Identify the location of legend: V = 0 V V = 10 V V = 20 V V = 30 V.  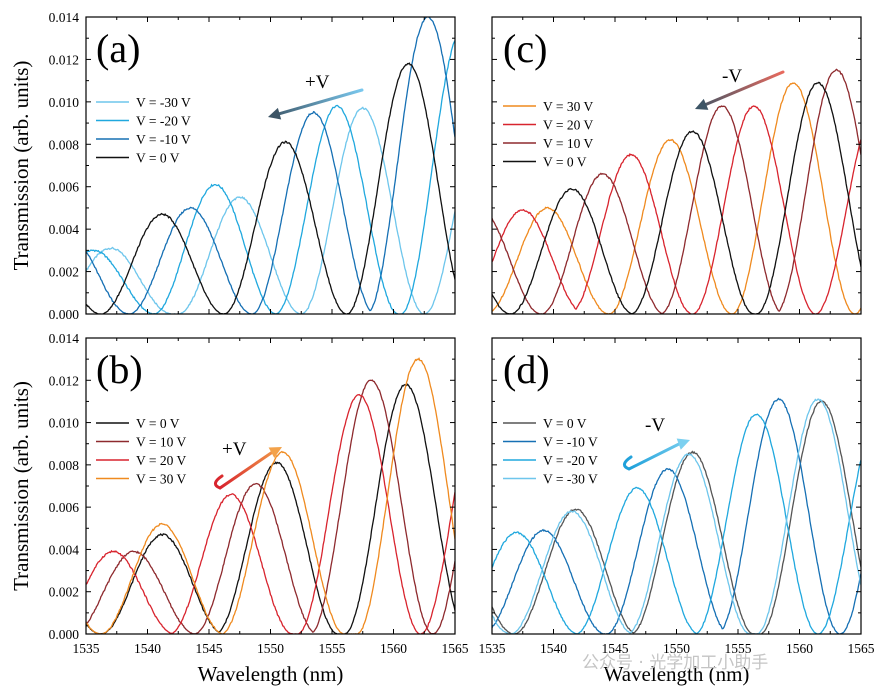
(141, 451).